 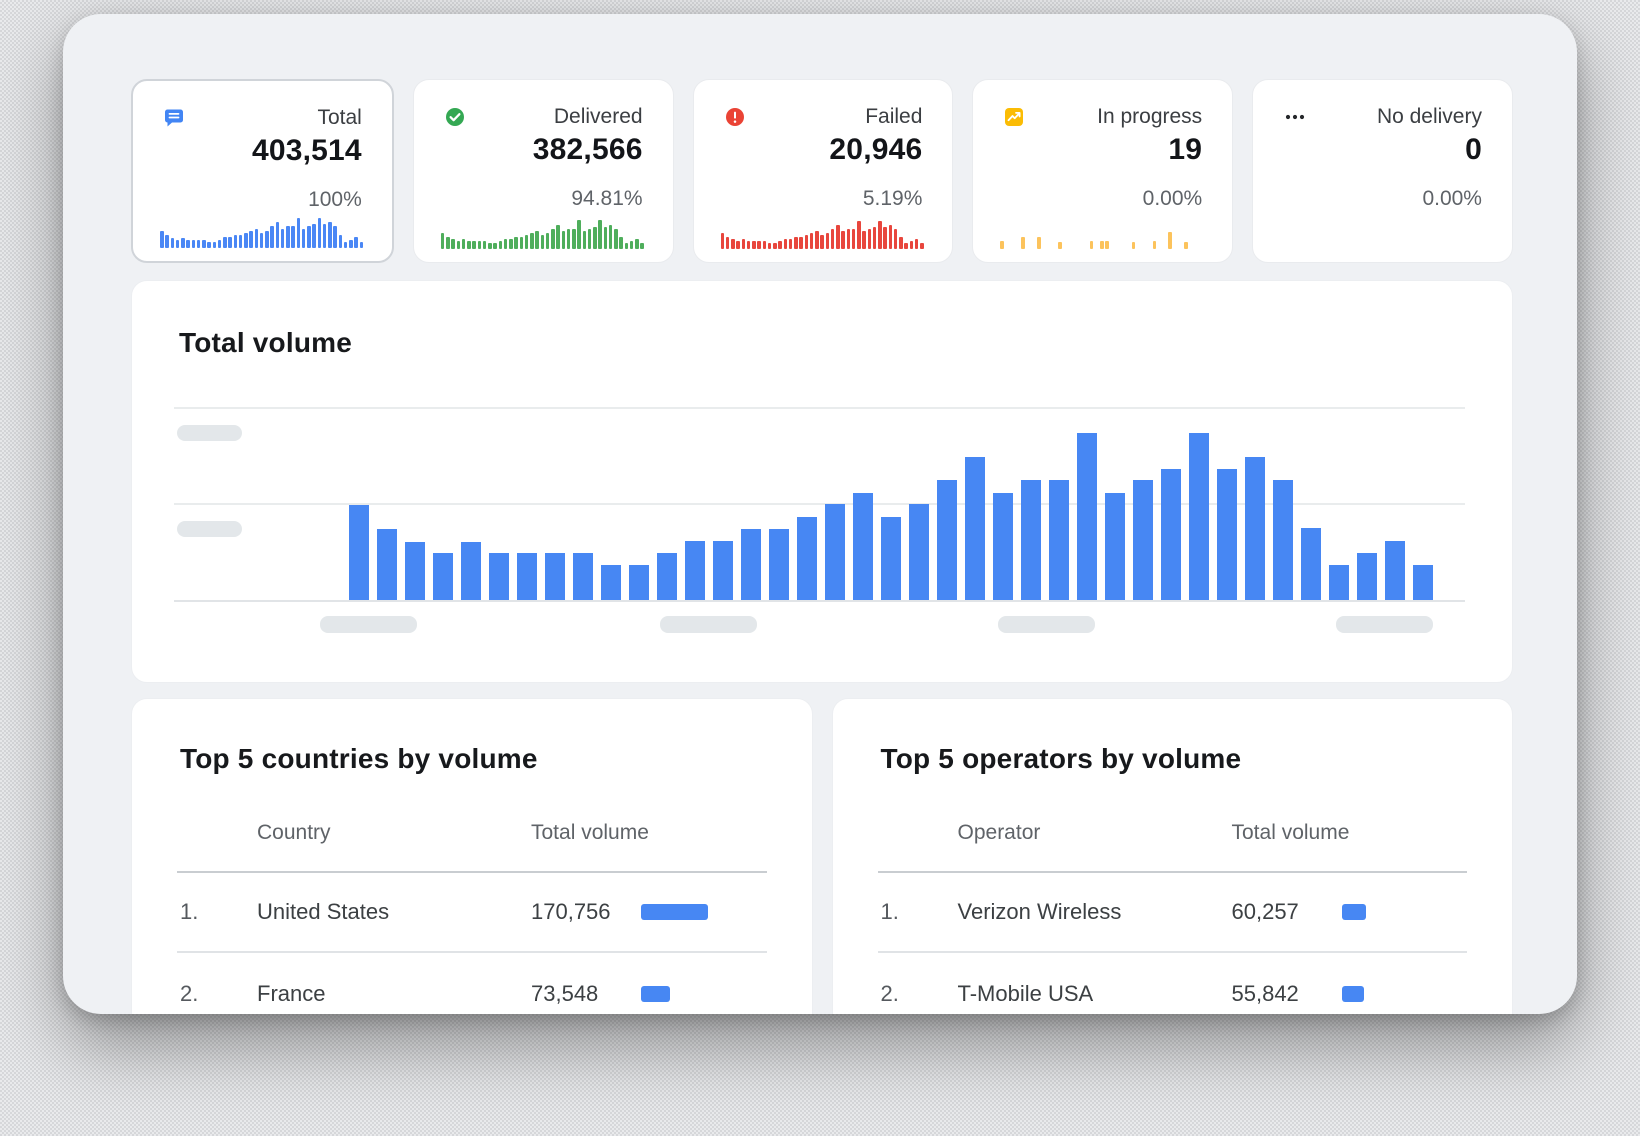 What do you see at coordinates (607, 198) in the screenshot?
I see `stat-percent: 94.81%` at bounding box center [607, 198].